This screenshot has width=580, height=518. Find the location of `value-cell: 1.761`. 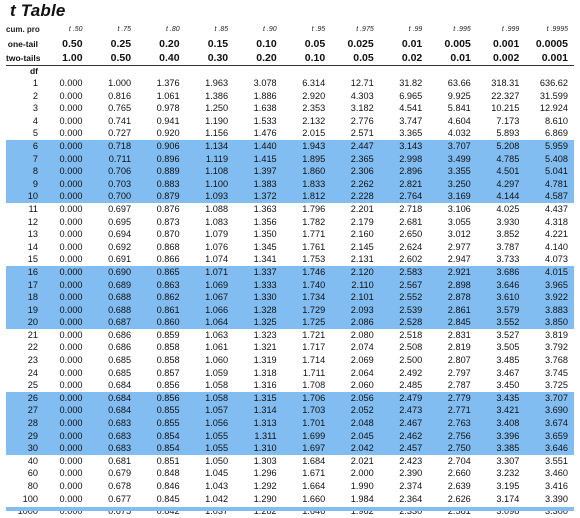

value-cell: 1.761 is located at coordinates (314, 246).